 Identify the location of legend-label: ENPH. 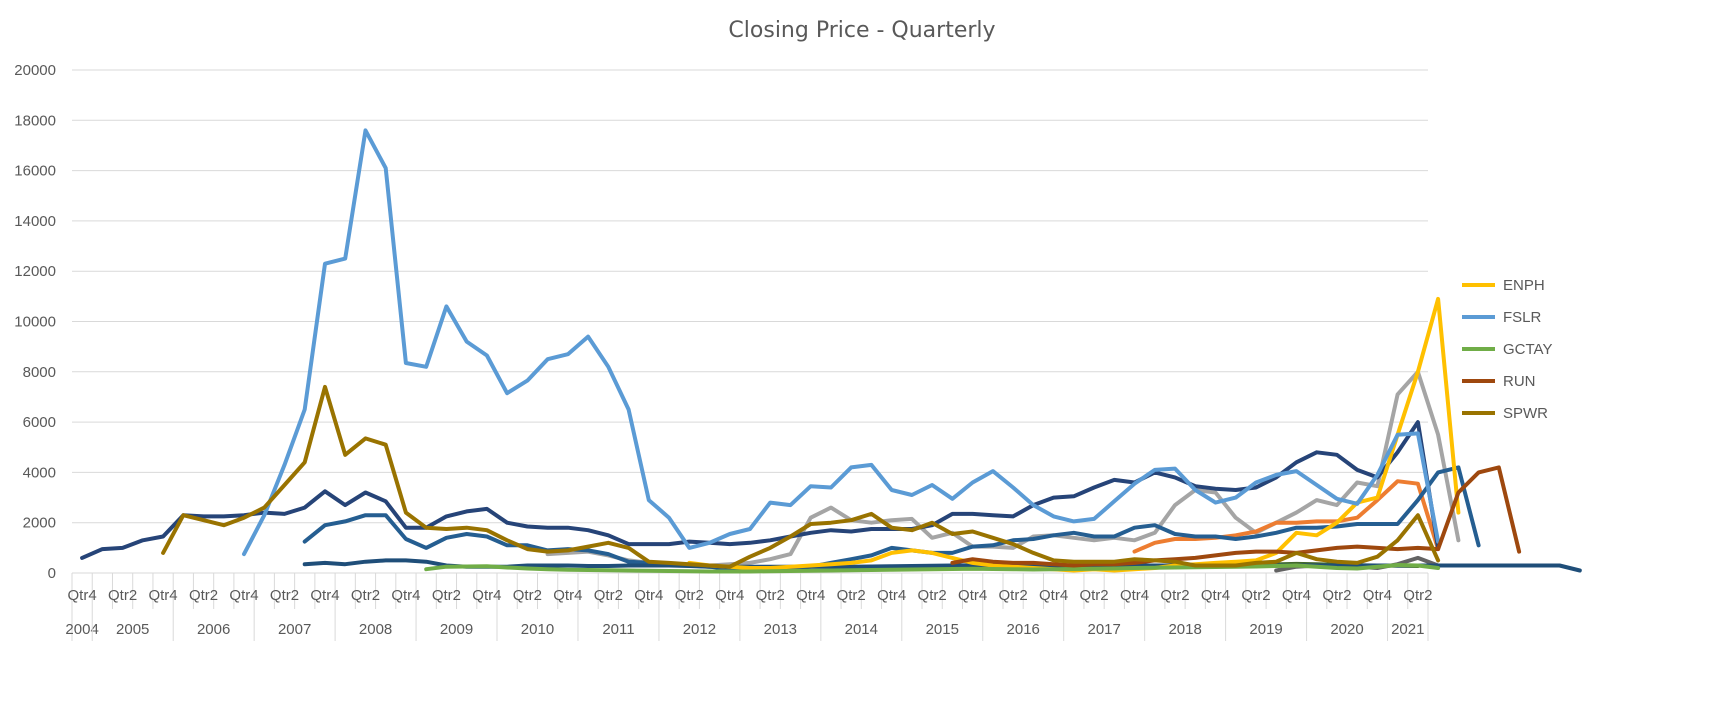
(1524, 285).